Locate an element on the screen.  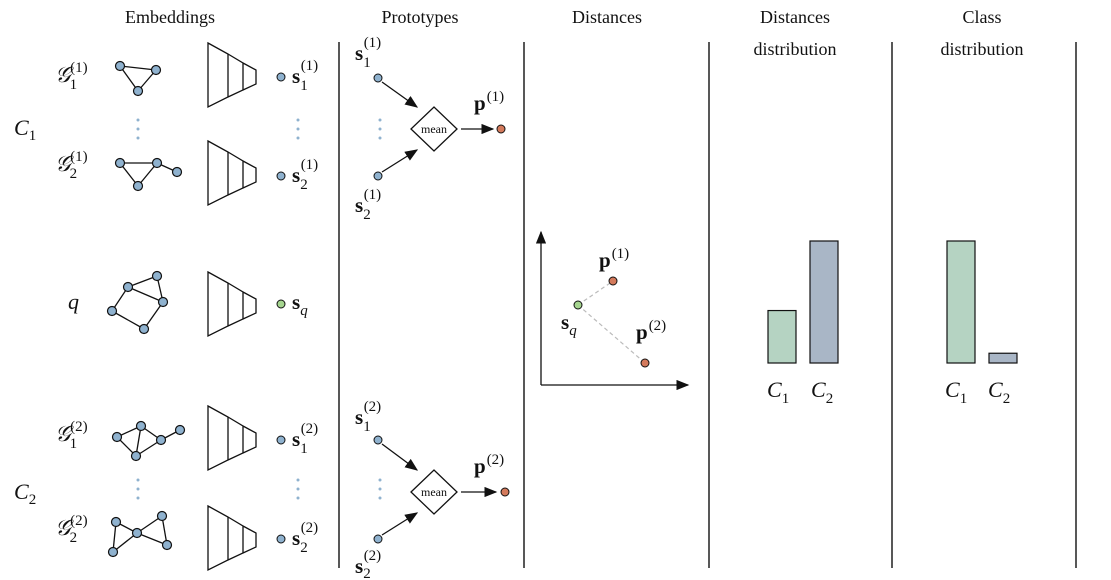
class-label-c1: C1 is located at coordinates (25, 129).